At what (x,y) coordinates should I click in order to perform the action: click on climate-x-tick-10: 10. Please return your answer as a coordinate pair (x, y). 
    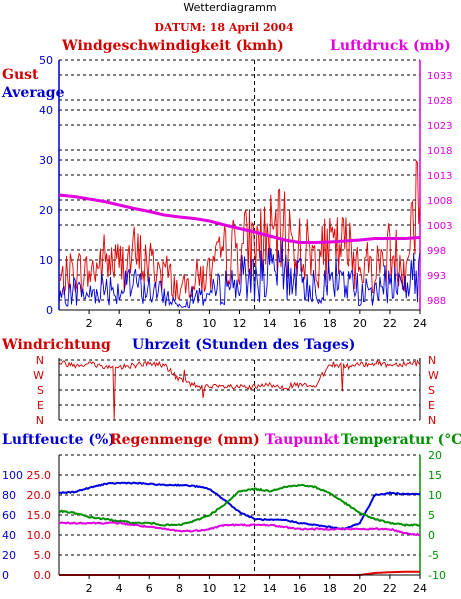
    Looking at the image, I should click on (209, 588).